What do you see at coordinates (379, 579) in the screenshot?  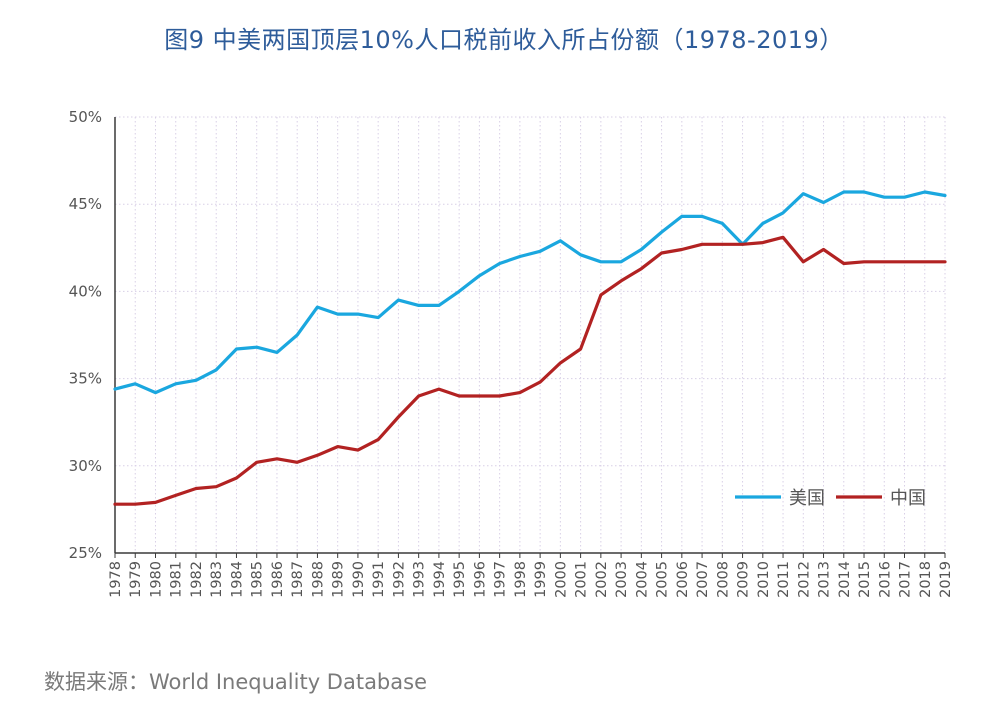 I see `x-tick-label: 1991` at bounding box center [379, 579].